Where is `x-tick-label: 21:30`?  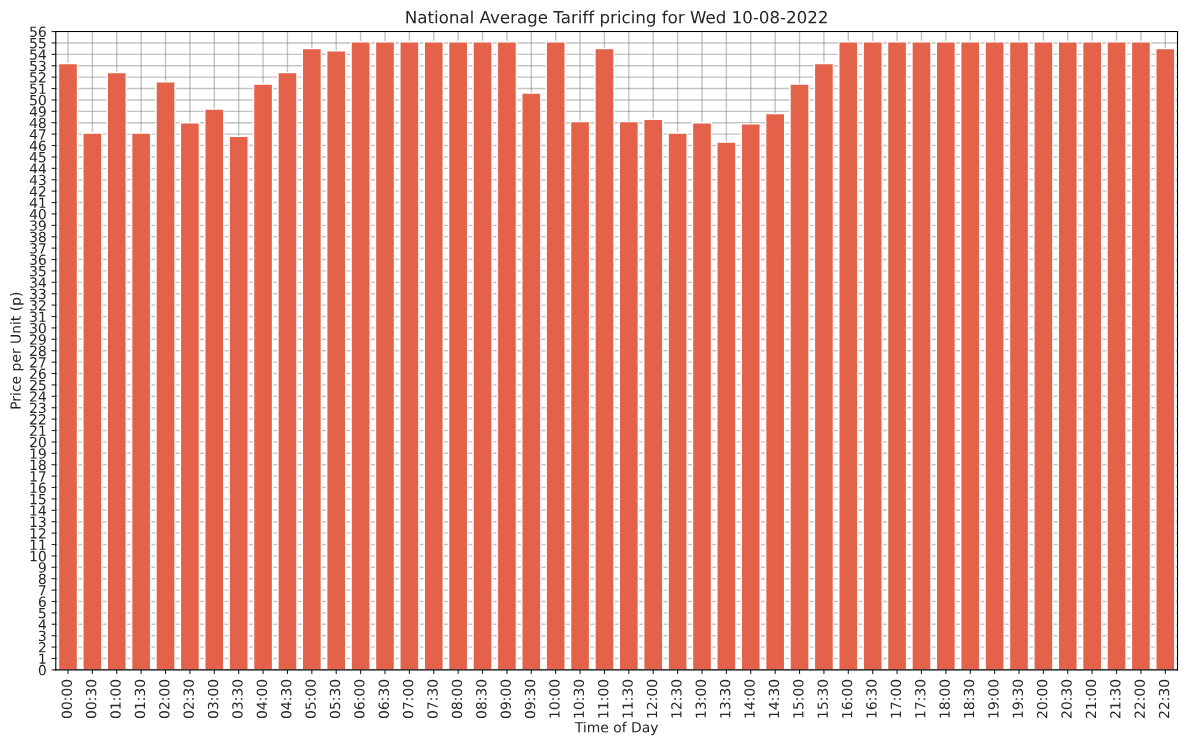
x-tick-label: 21:30 is located at coordinates (1115, 698).